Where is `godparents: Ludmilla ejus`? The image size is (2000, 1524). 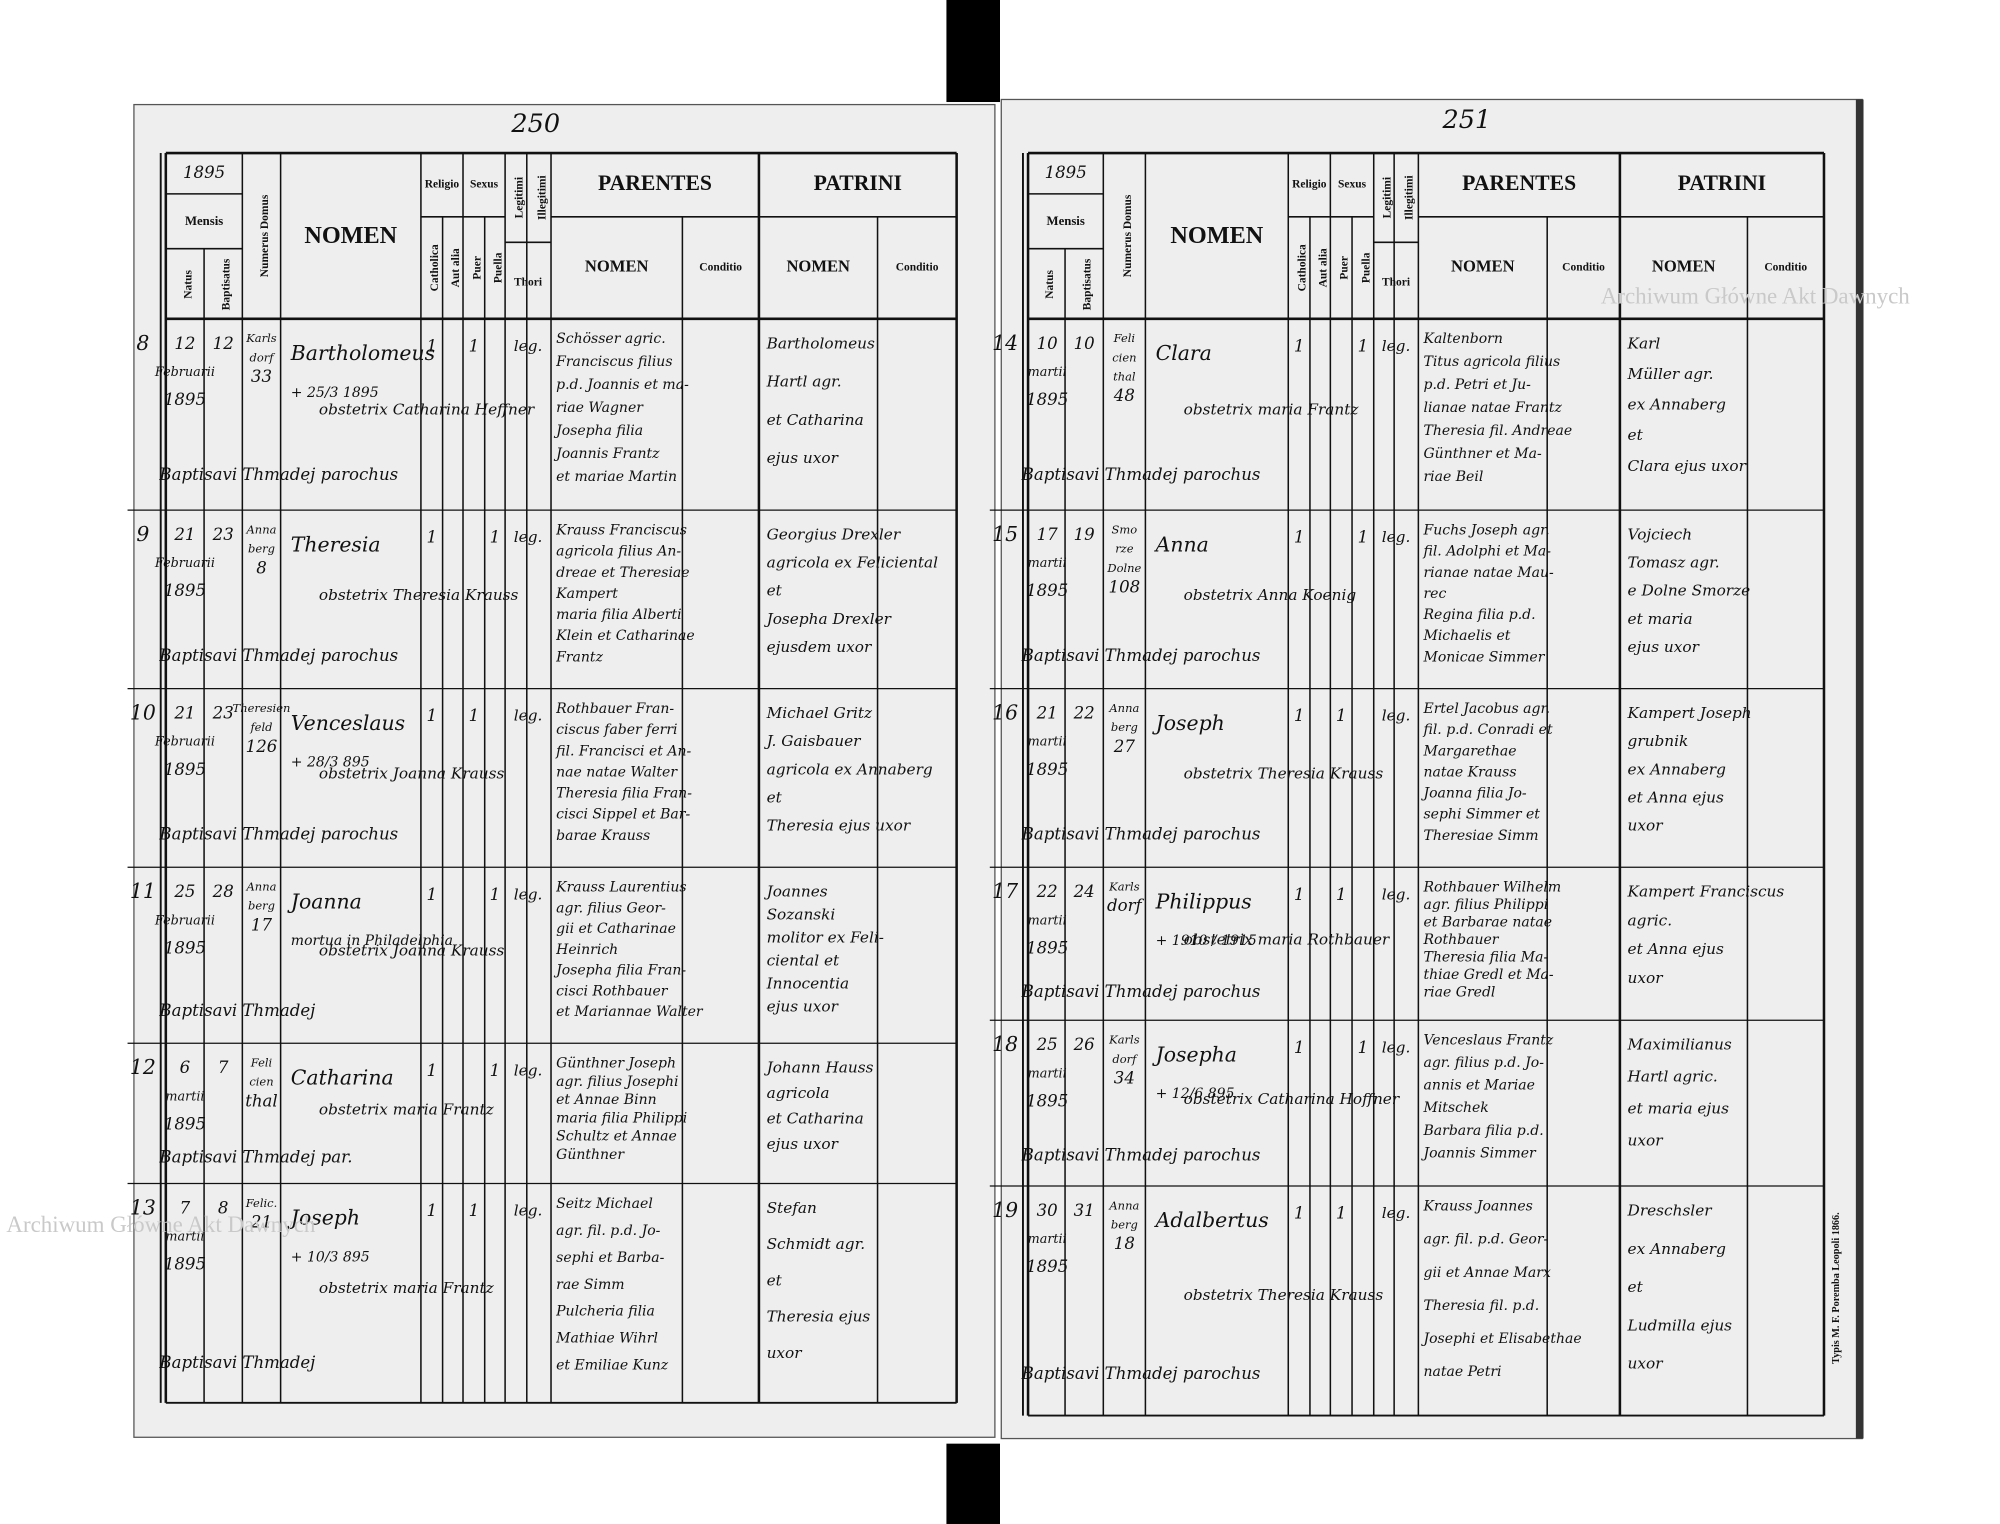
godparents: Ludmilla ejus is located at coordinates (1680, 1325).